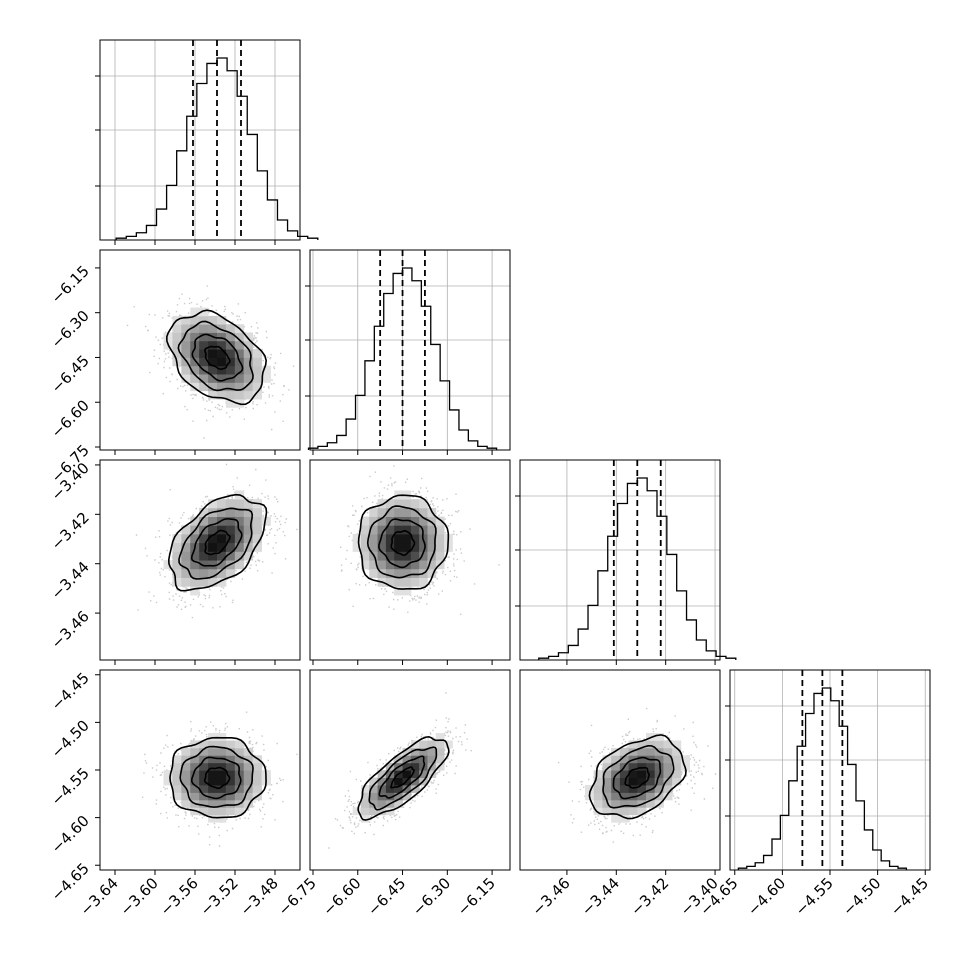 This screenshot has height=970, width=970. I want to click on x-tick-label: −3.60, so click(139, 896).